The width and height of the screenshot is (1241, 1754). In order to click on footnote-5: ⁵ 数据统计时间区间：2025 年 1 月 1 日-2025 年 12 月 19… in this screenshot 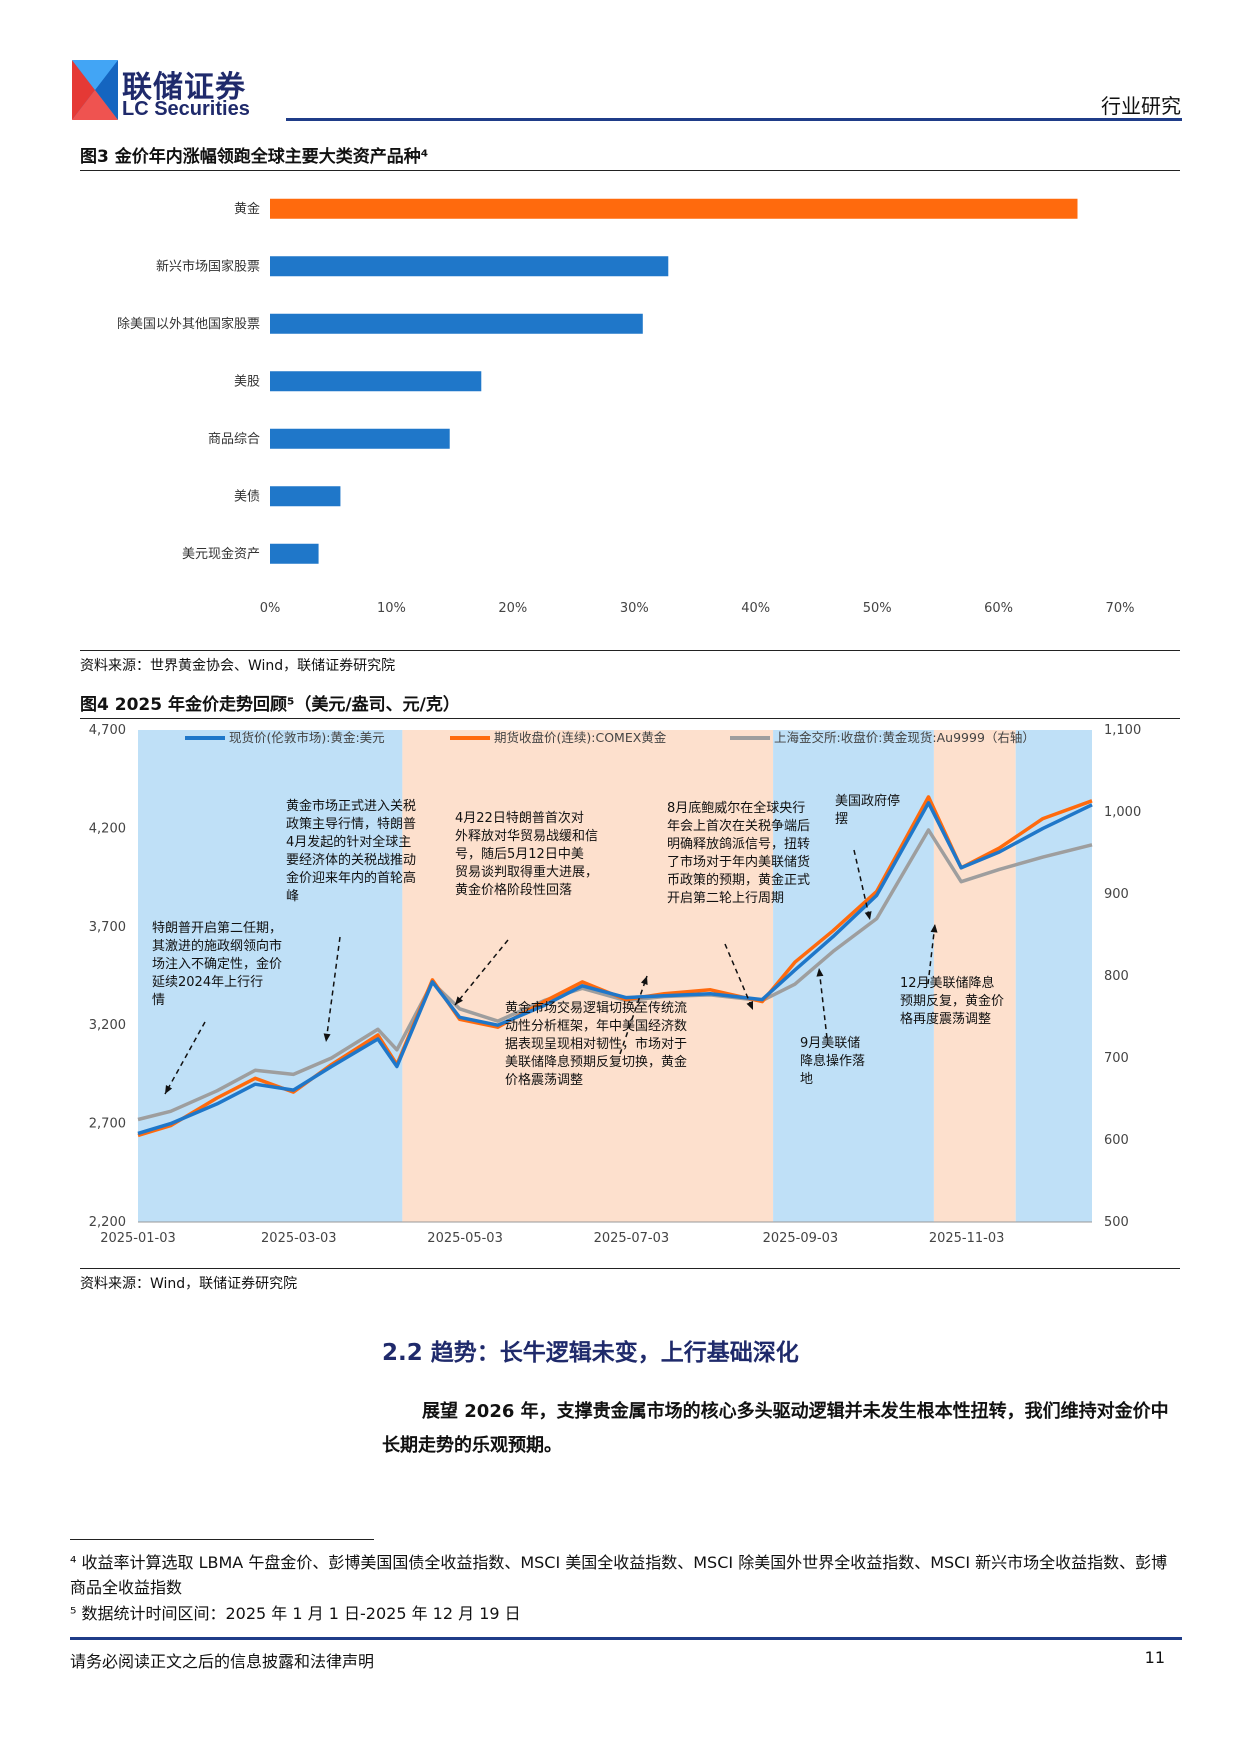, I will do `click(295, 1613)`.